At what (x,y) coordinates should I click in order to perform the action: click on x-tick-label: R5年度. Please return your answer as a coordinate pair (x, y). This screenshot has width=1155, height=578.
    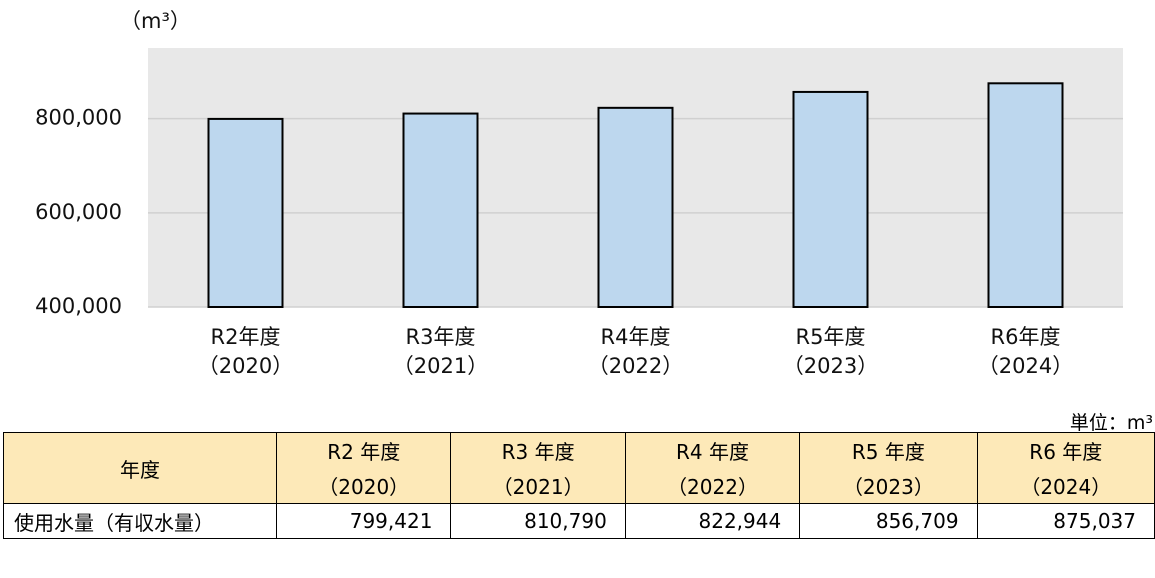
    Looking at the image, I should click on (831, 337).